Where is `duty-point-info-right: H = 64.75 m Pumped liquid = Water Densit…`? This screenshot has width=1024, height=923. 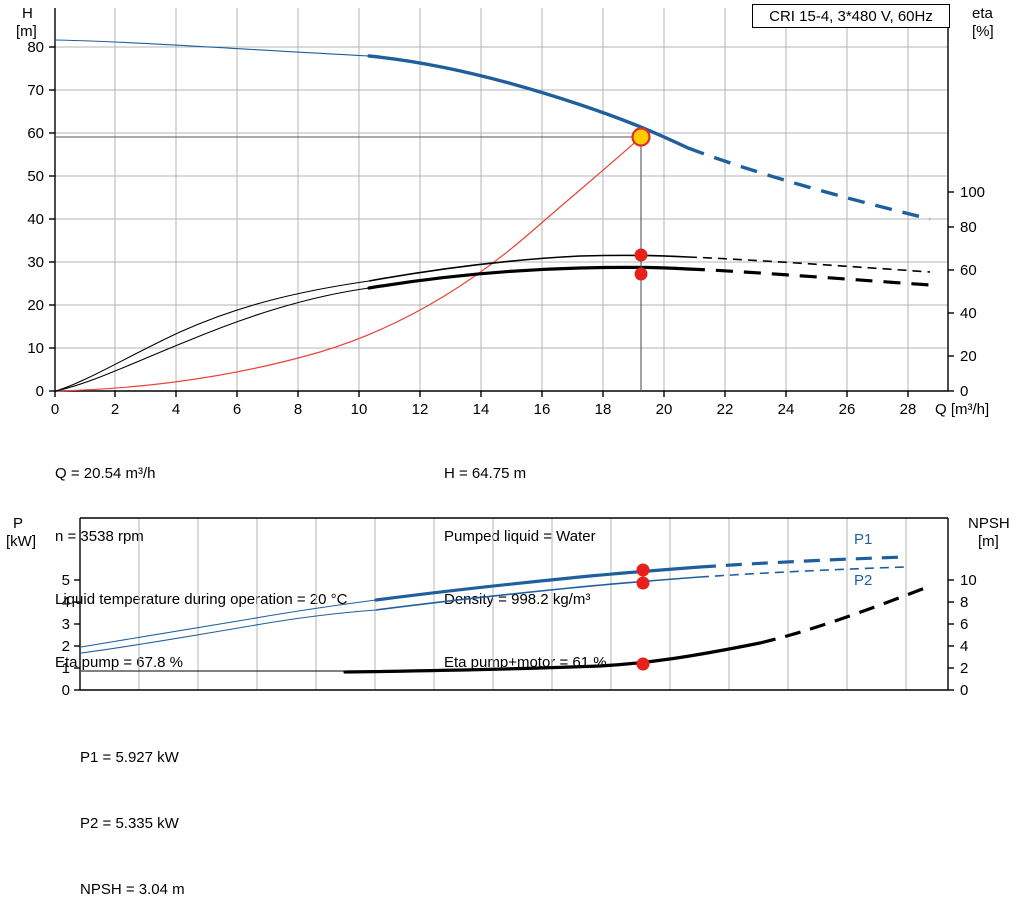
duty-point-info-right: H = 64.75 m Pumped liquid = Water Densit… is located at coordinates (525, 557).